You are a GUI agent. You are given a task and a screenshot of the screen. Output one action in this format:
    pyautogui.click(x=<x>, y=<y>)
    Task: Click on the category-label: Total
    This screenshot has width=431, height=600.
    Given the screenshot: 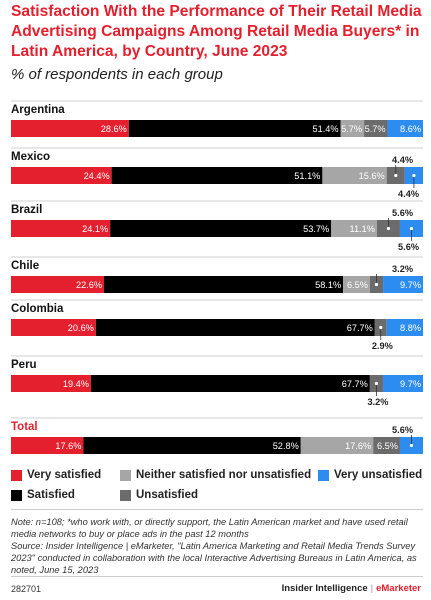 What is the action you would take?
    pyautogui.click(x=24, y=427)
    